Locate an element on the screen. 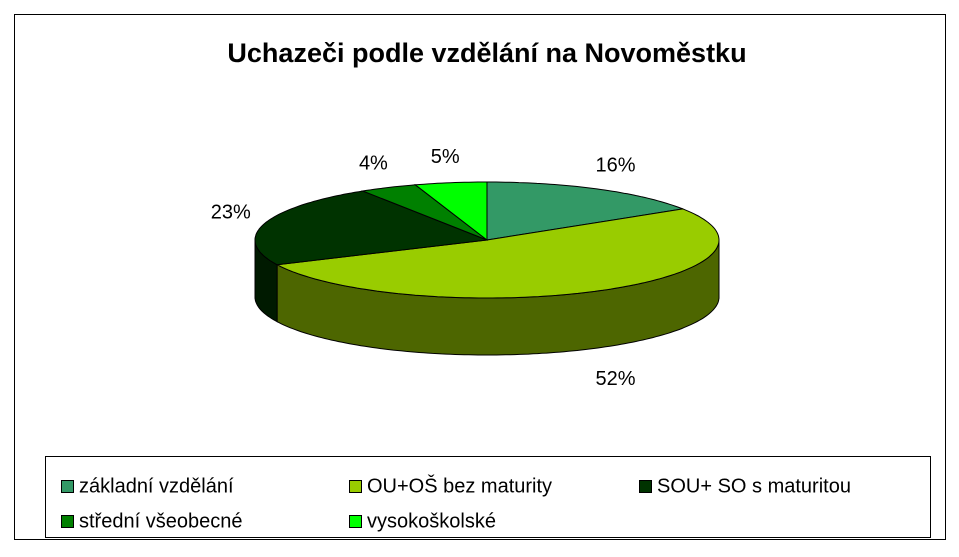 This screenshot has height=557, width=959. legend-label: OU+OŠ bez maturity is located at coordinates (459, 485).